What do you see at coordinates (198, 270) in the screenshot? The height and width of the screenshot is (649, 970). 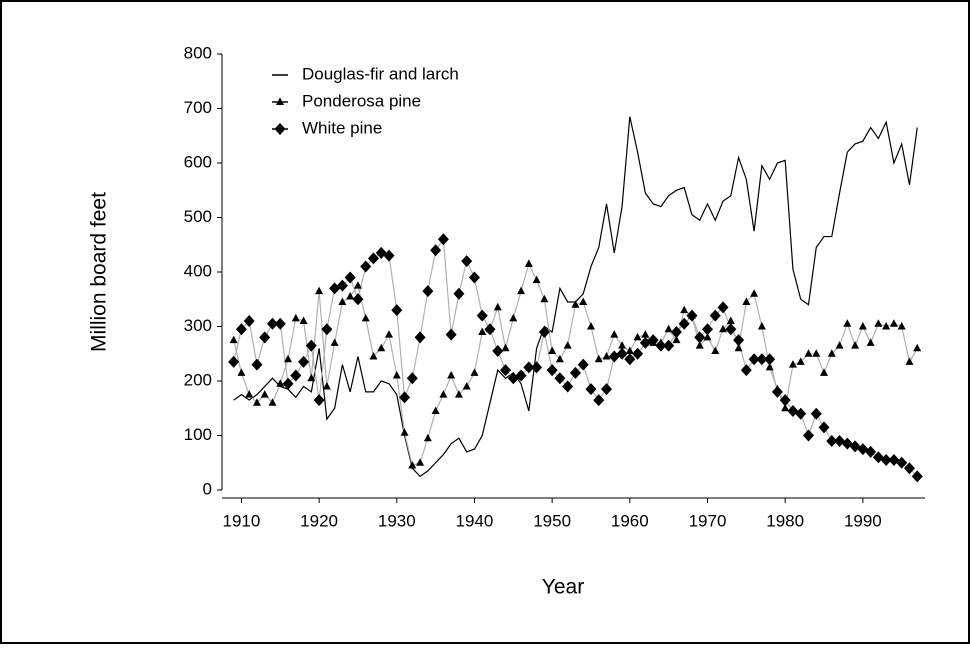 I see `y-tick-label: 400` at bounding box center [198, 270].